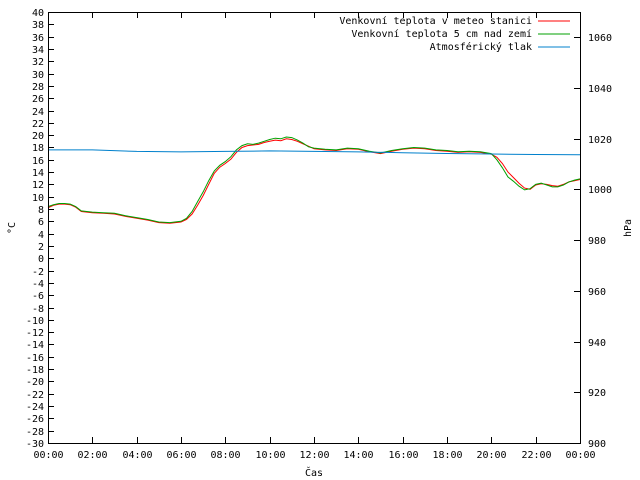 The width and height of the screenshot is (640, 480). What do you see at coordinates (38, 309) in the screenshot?
I see `y-tick-label: -8` at bounding box center [38, 309].